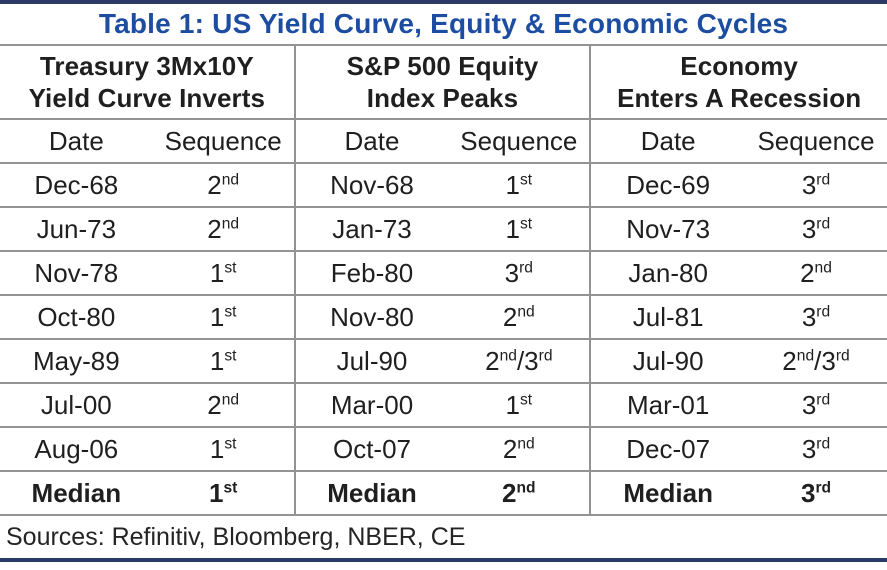 The height and width of the screenshot is (570, 887). I want to click on group-header-economy: Economy Enters A Recession, so click(739, 82).